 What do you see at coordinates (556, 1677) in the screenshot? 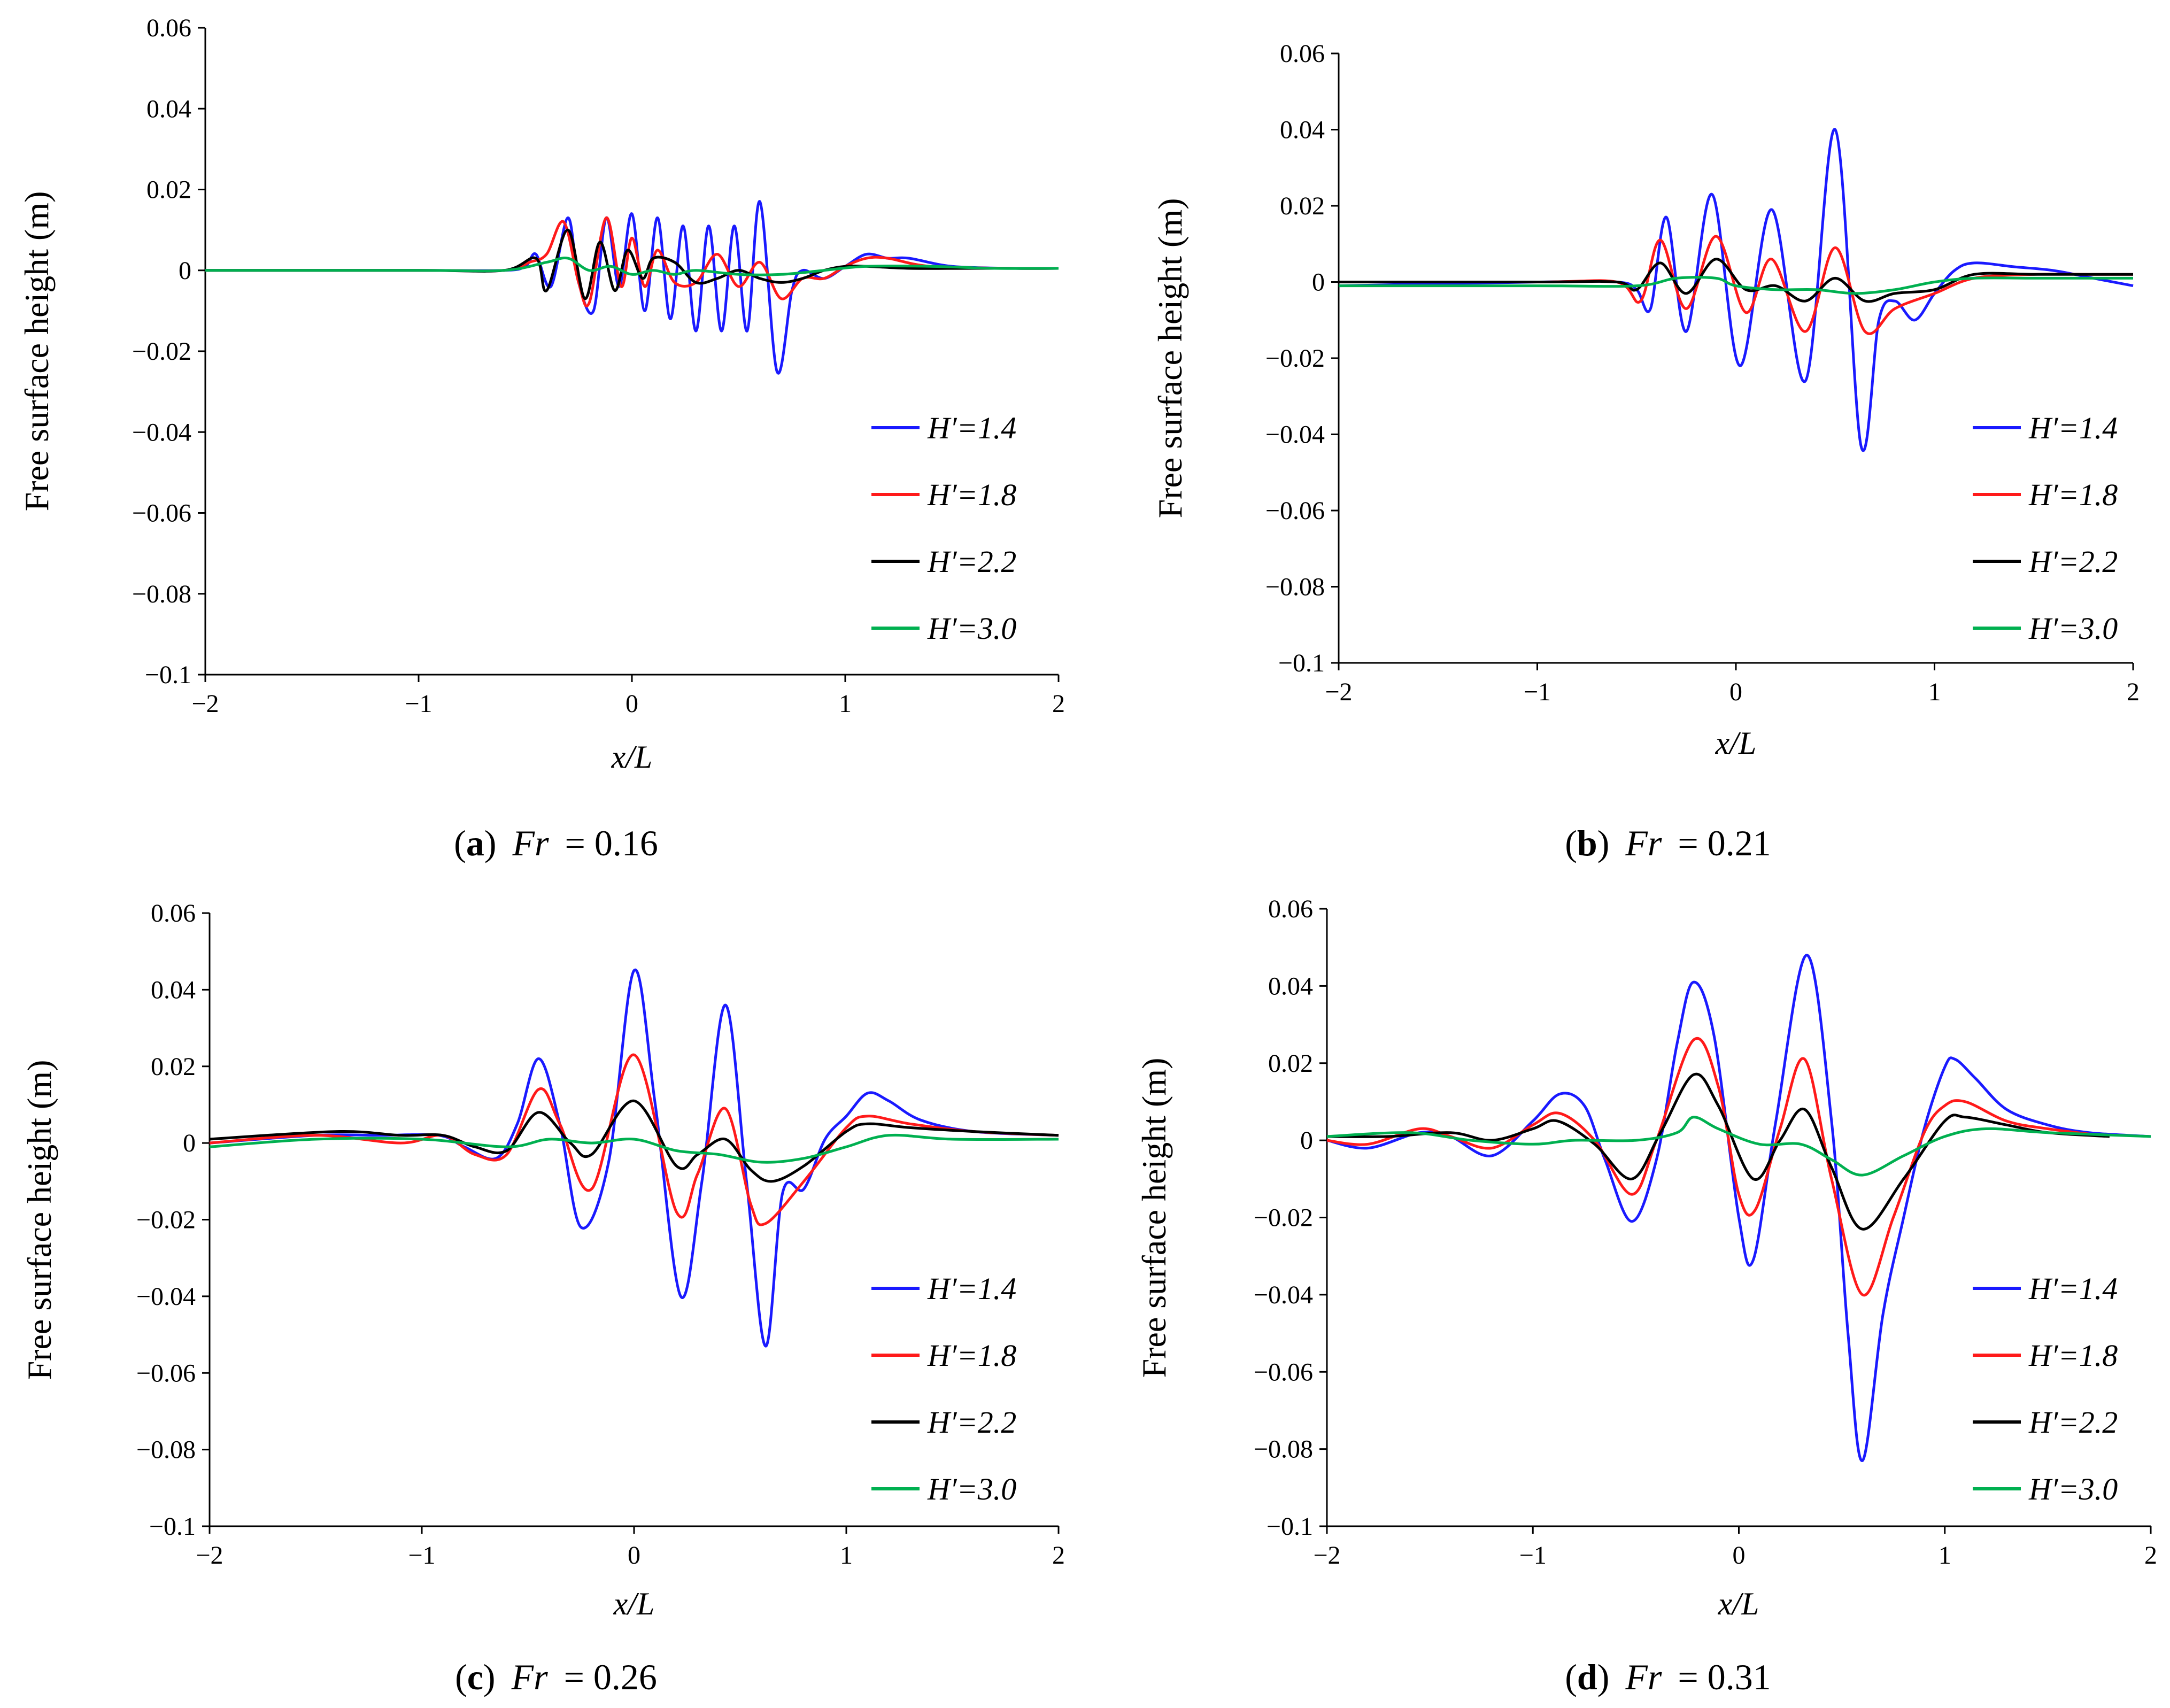
I see `panel-caption: (c) Fr = 0.26` at bounding box center [556, 1677].